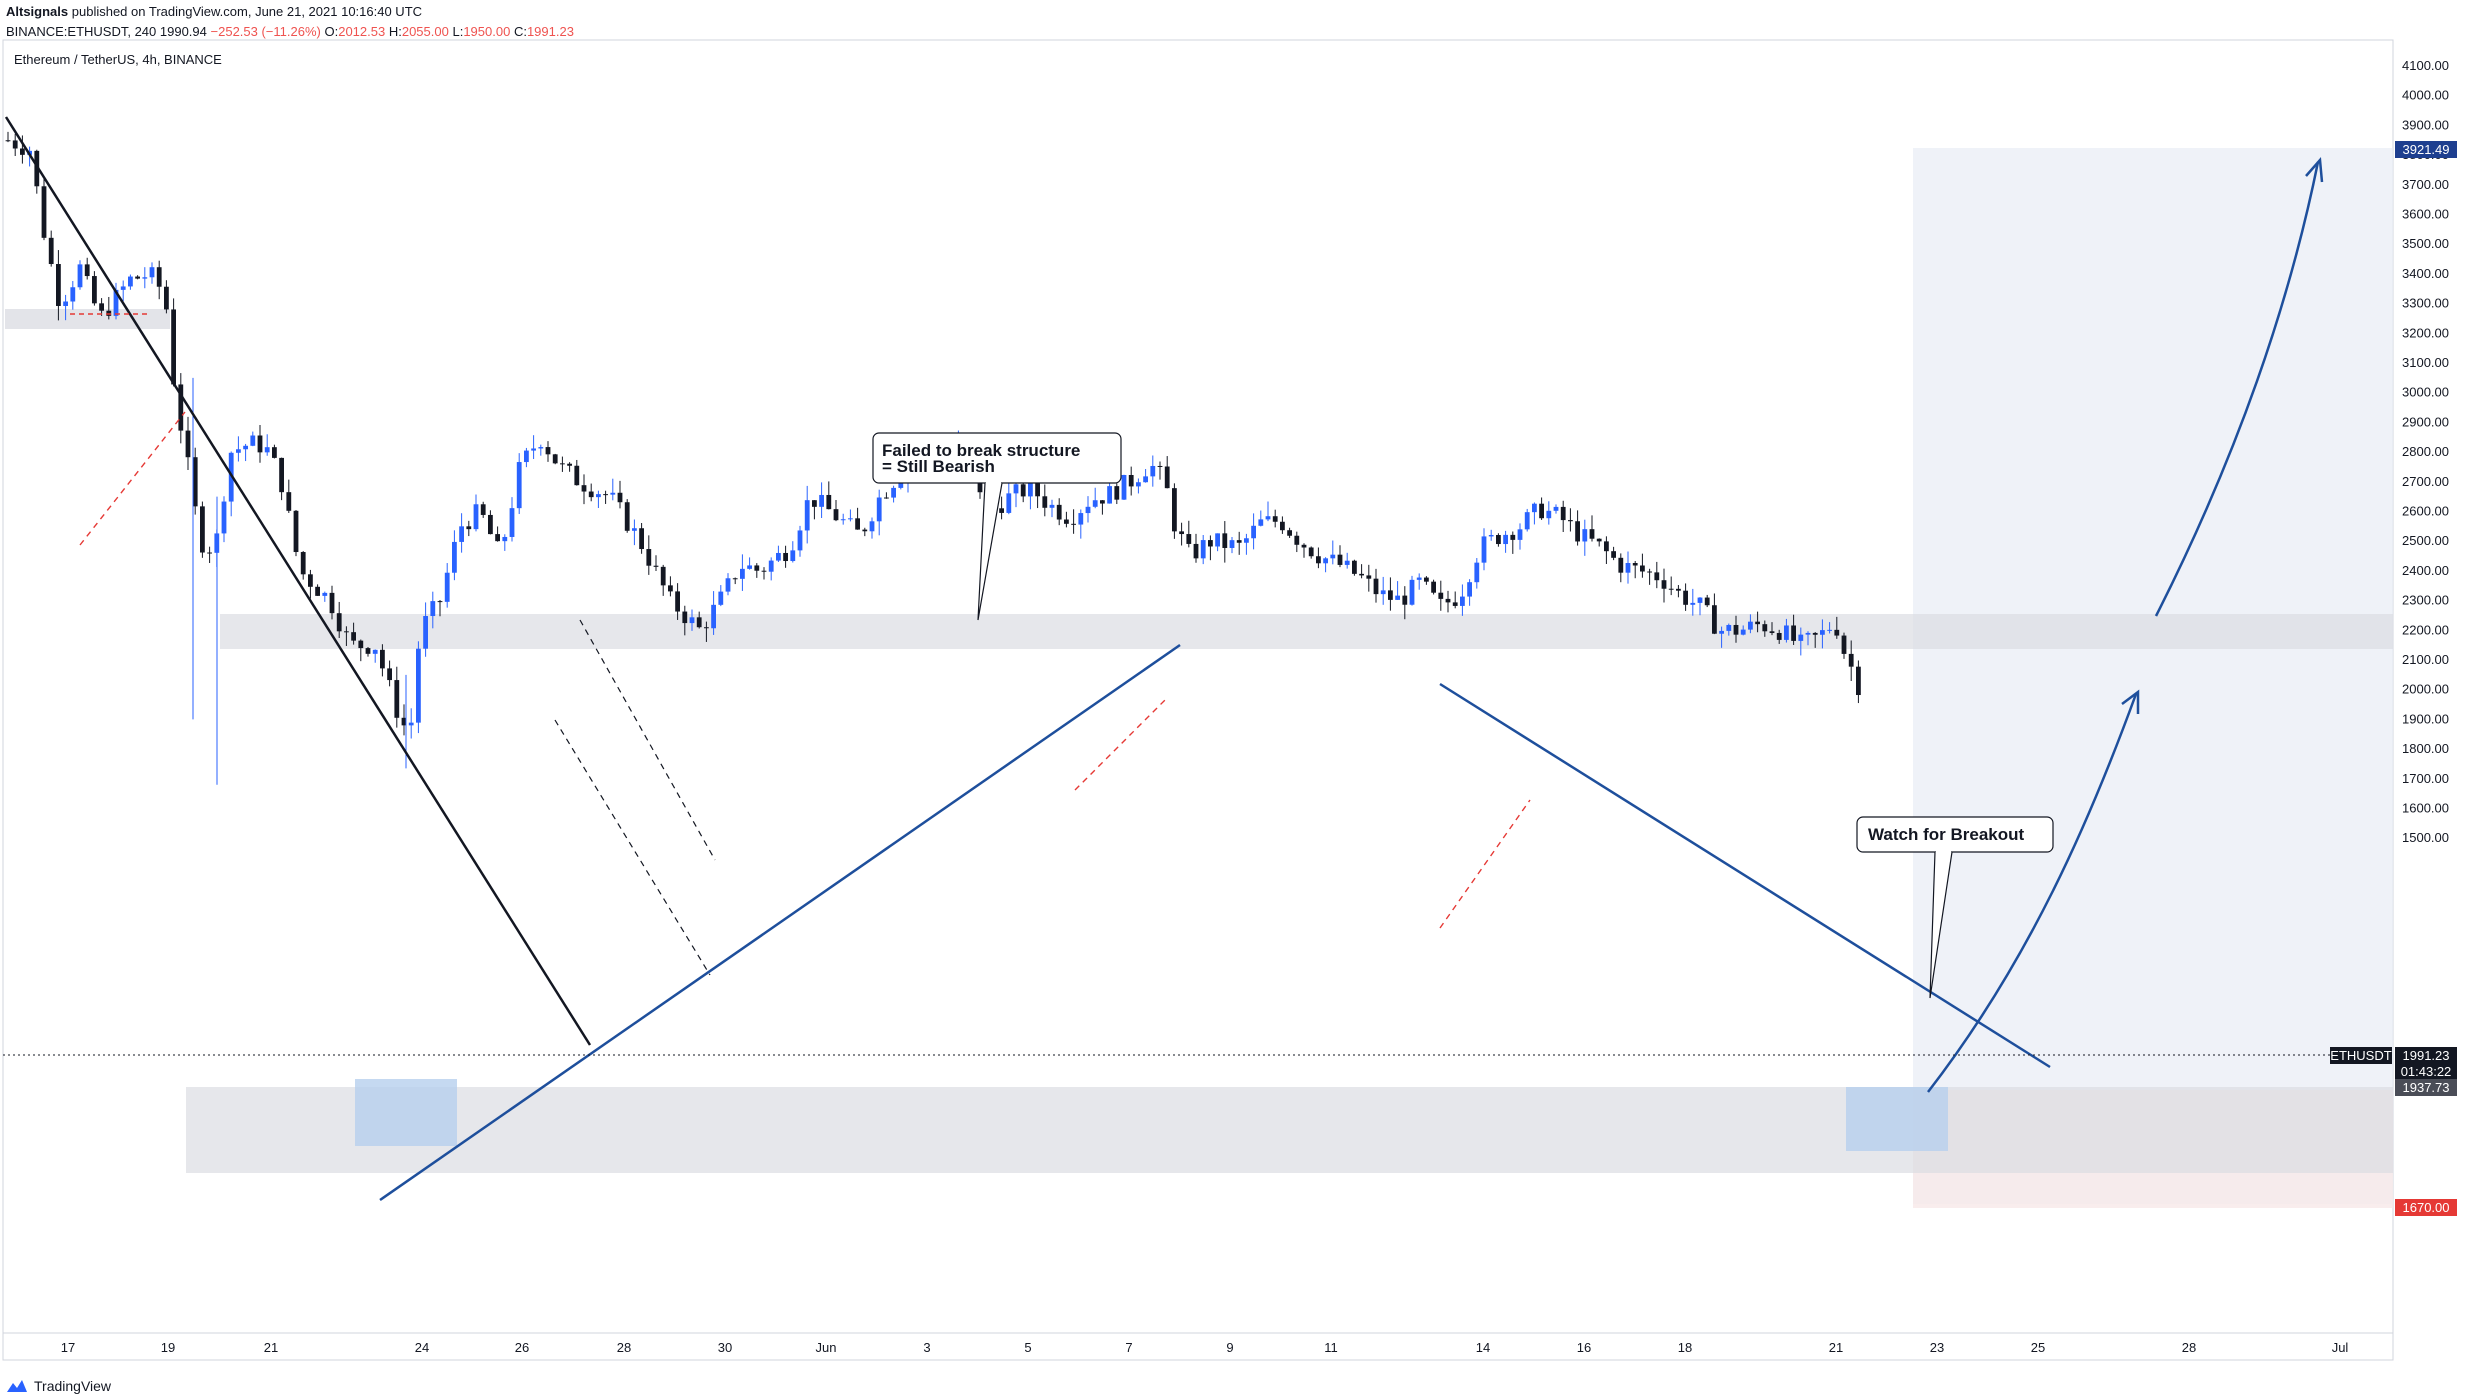 This screenshot has height=1400, width=2468. Describe the element at coordinates (2425, 65) in the screenshot. I see `price-tick-label: 4100.00` at that location.